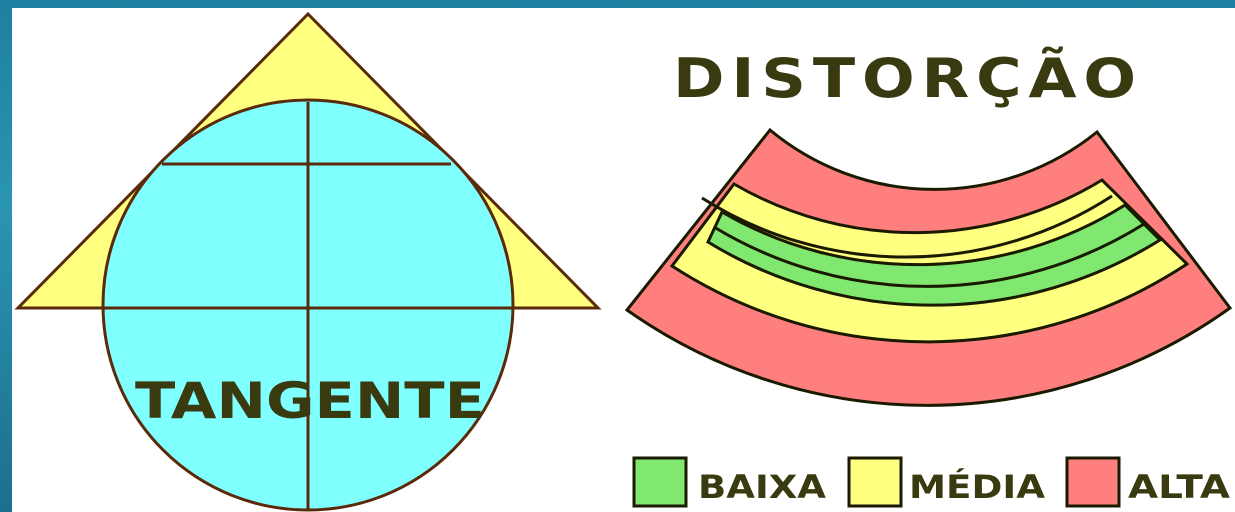  What do you see at coordinates (1179, 487) in the screenshot?
I see `legend-label-alta: ALTA` at bounding box center [1179, 487].